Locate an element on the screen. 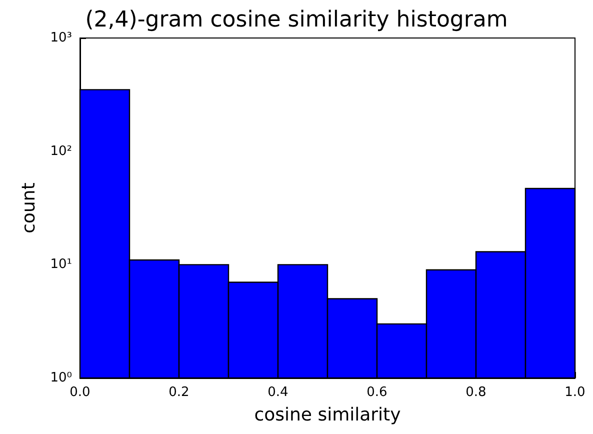 Image resolution: width=593 pixels, height=434 pixels. x-tick-label: 0.2 is located at coordinates (179, 392).